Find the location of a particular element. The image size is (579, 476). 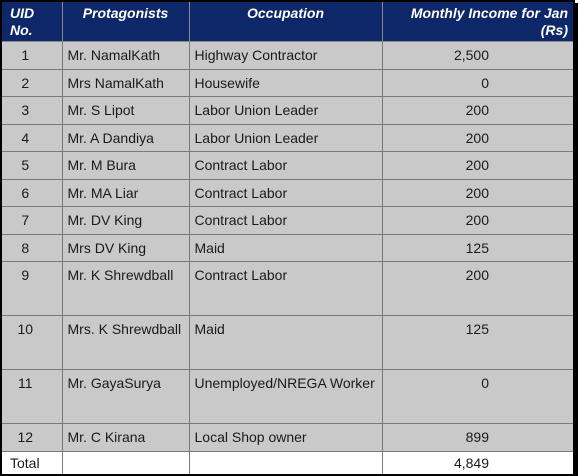

uid-cell: 1 is located at coordinates (31, 55).